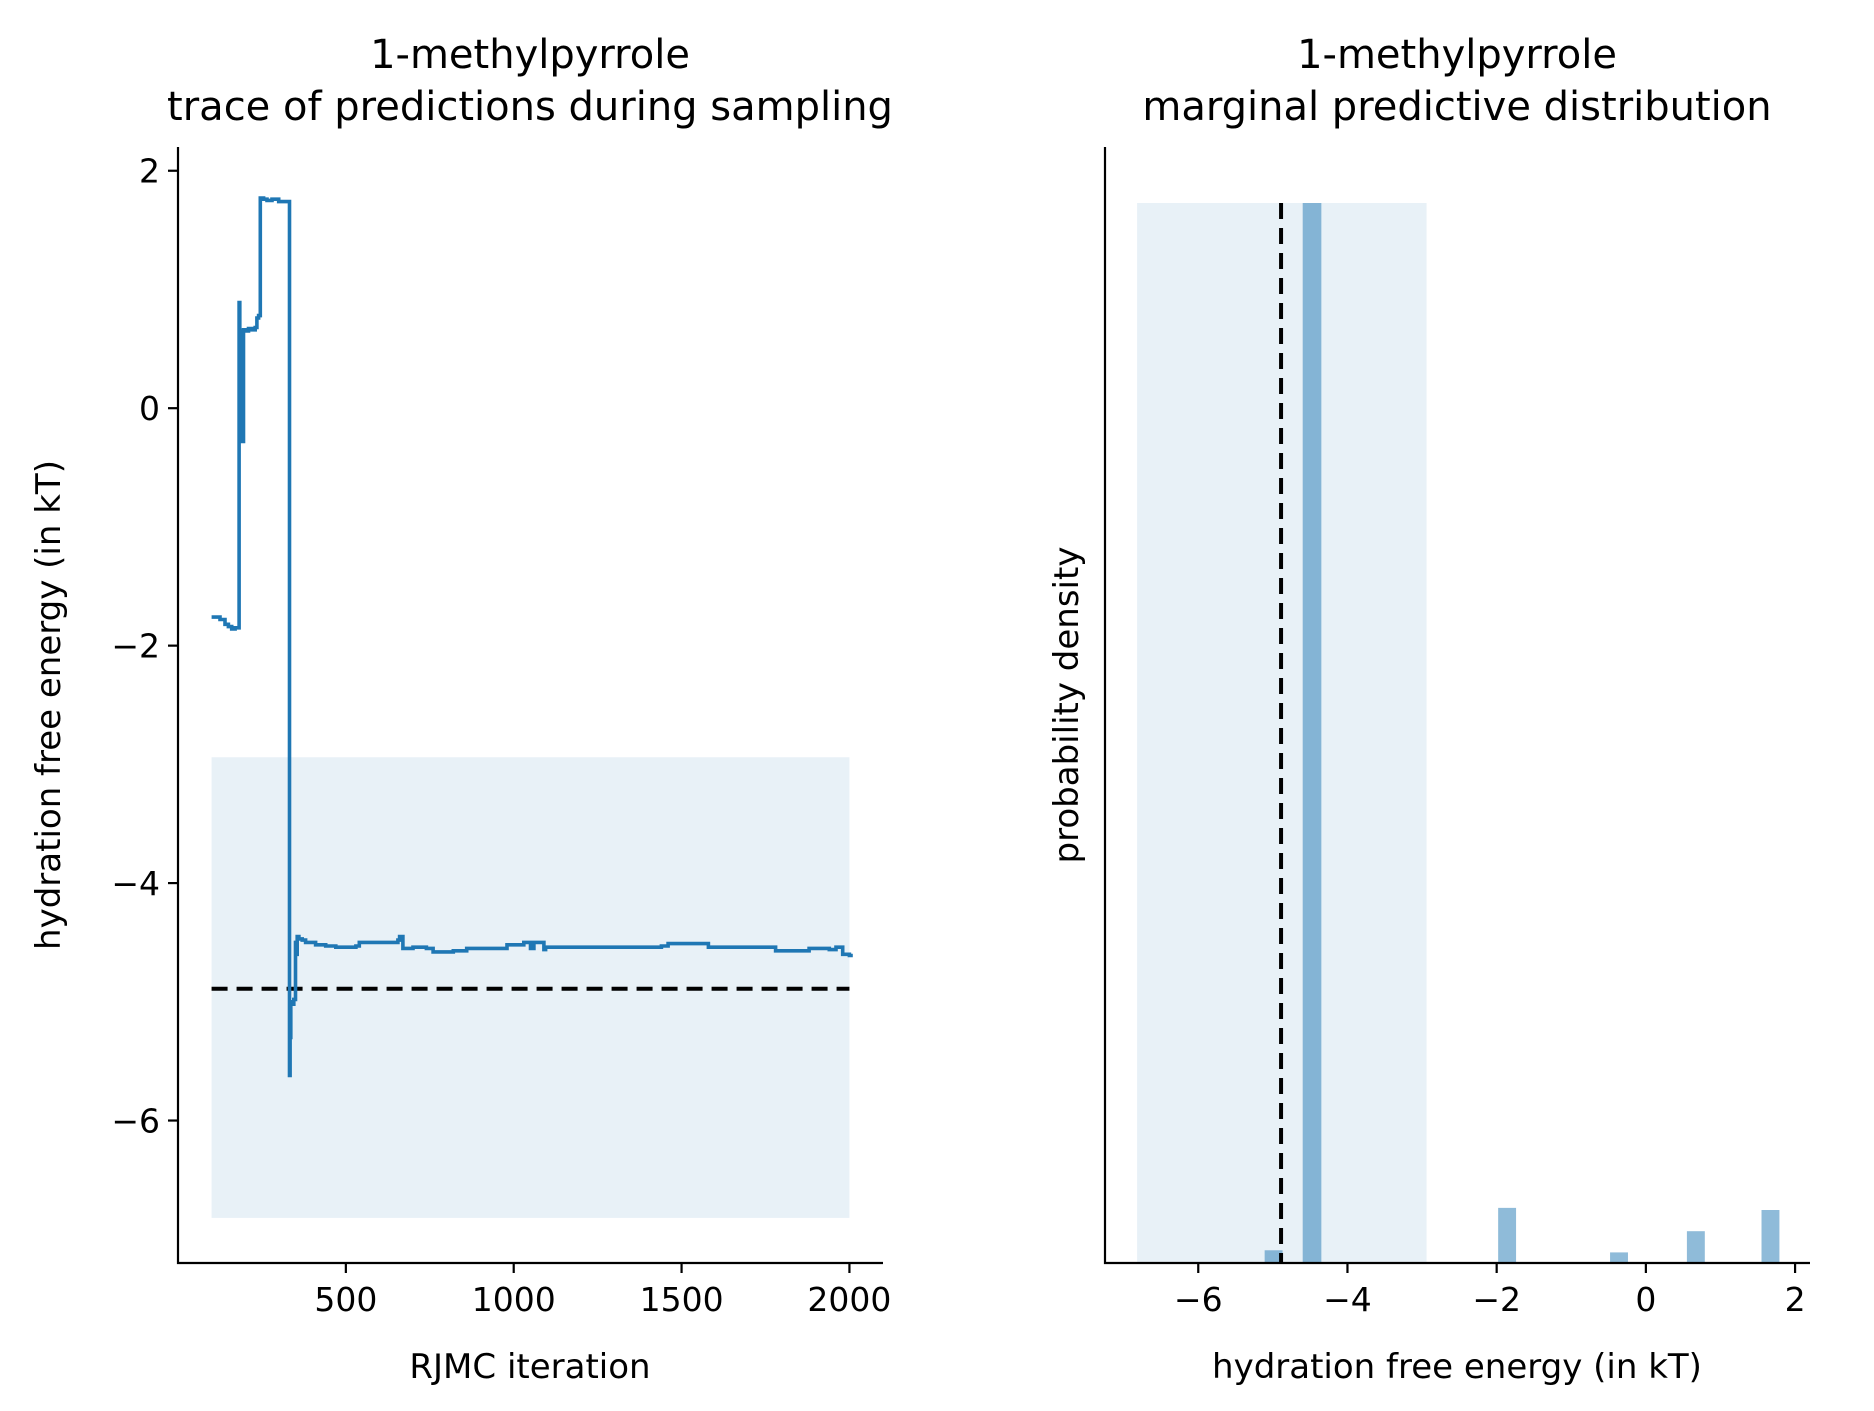  Describe the element at coordinates (149, 408) in the screenshot. I see `trace-y-tick-label: 0` at that location.